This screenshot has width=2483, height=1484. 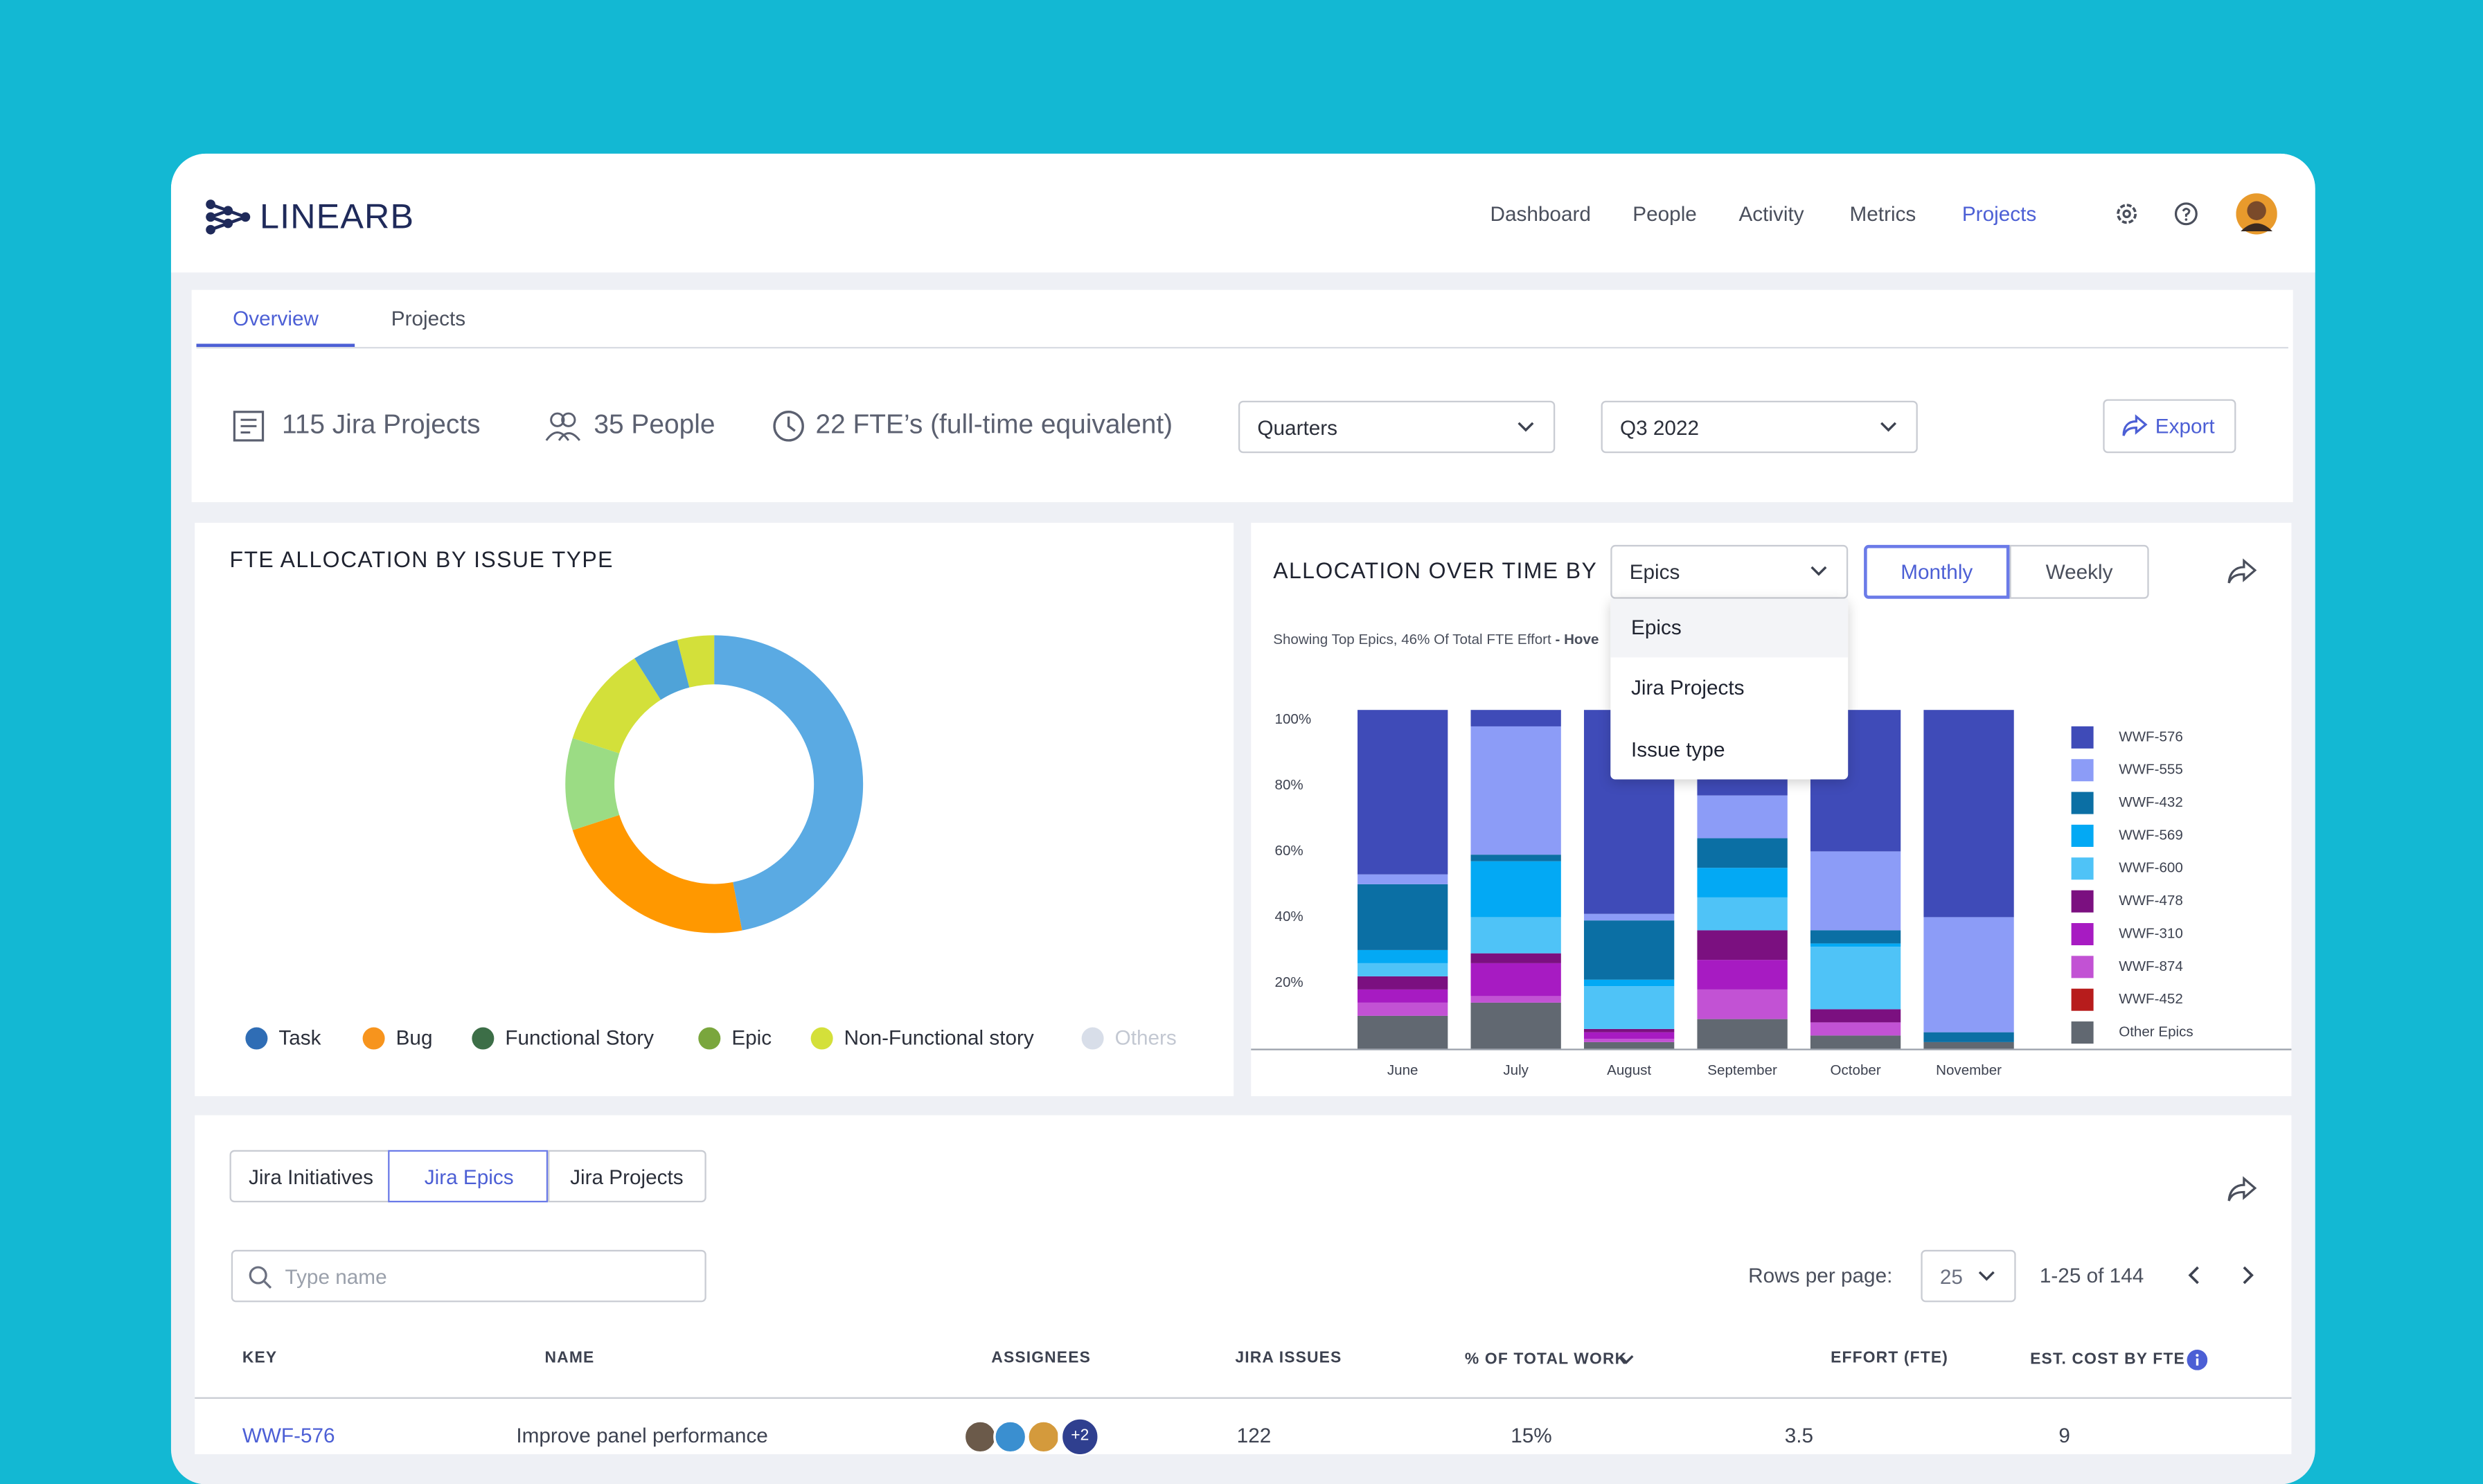 What do you see at coordinates (1883, 214) in the screenshot?
I see `nav-link: Metrics` at bounding box center [1883, 214].